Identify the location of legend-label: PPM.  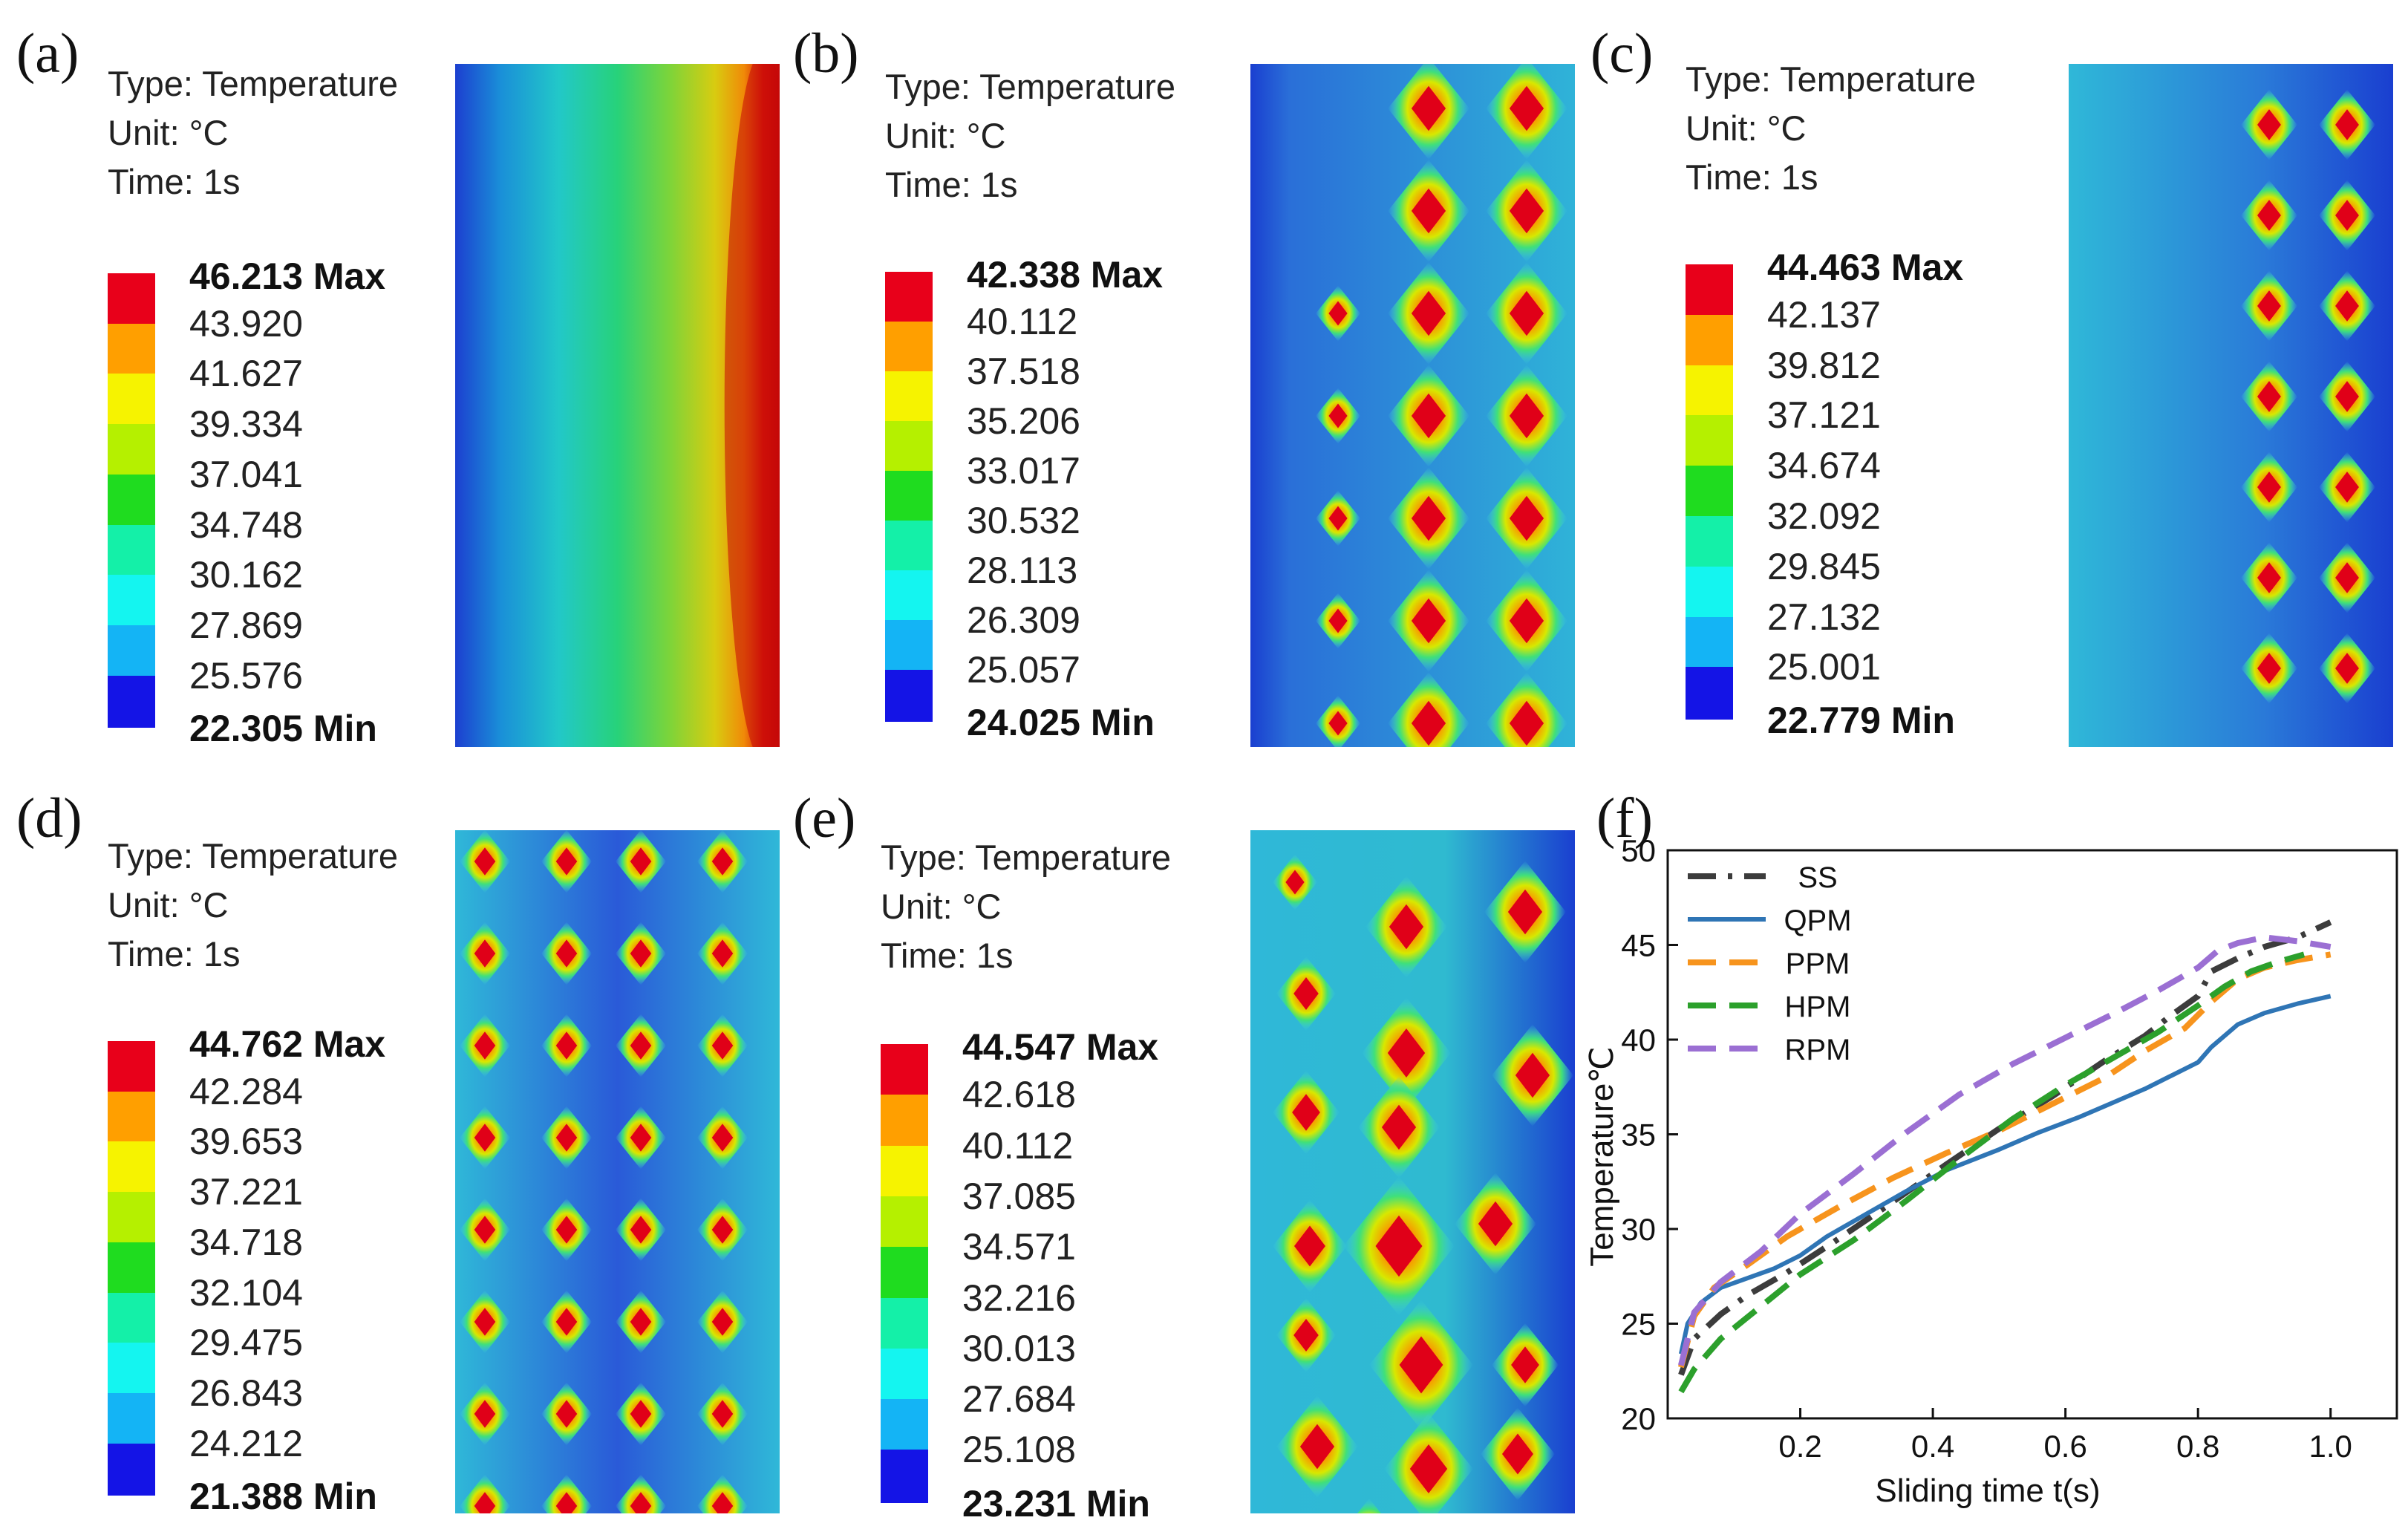
(1818, 964).